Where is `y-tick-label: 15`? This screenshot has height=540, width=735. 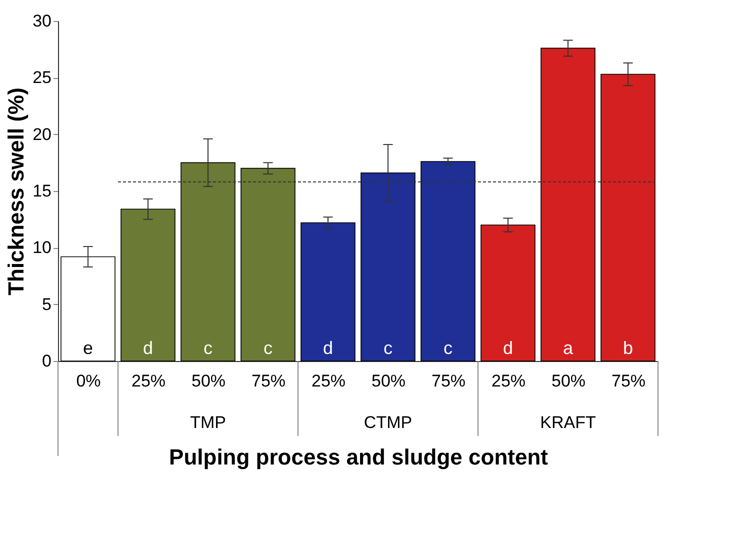 y-tick-label: 15 is located at coordinates (42, 191).